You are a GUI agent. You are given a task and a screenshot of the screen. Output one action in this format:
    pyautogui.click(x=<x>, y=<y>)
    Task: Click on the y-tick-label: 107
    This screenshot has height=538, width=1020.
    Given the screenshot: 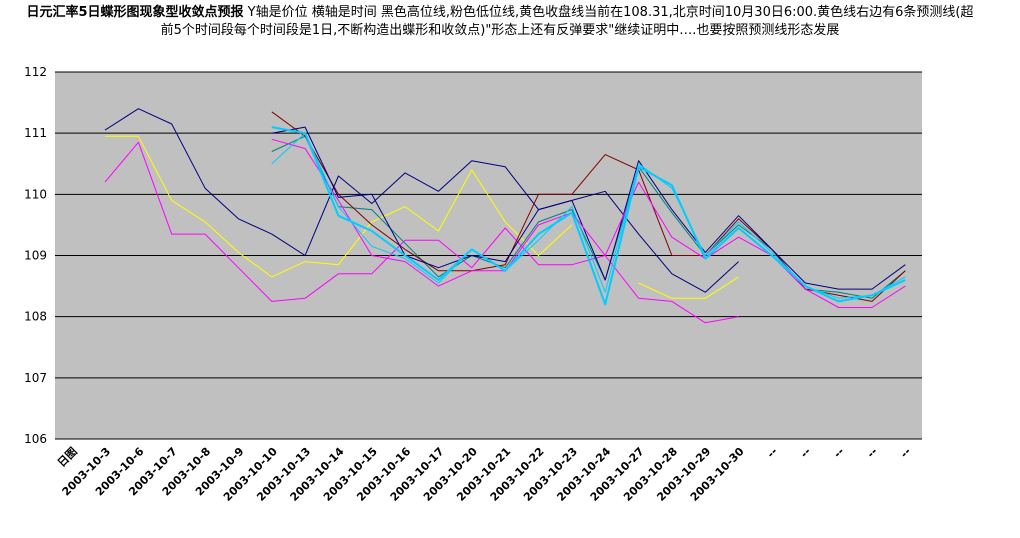 What is the action you would take?
    pyautogui.click(x=35, y=378)
    